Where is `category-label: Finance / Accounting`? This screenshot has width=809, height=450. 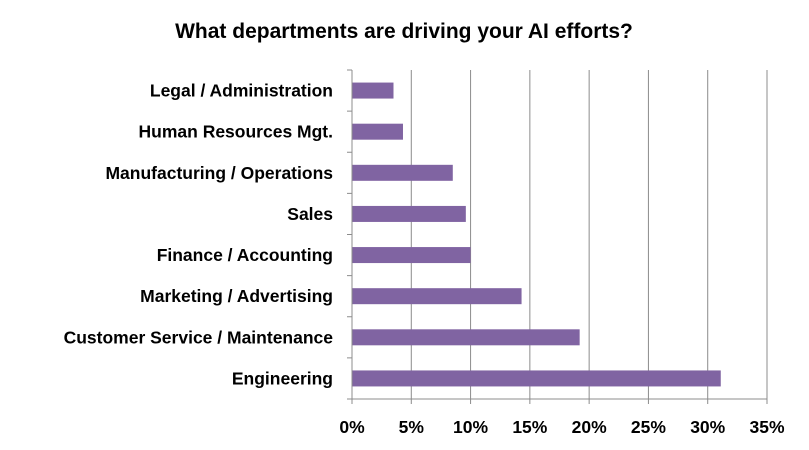
category-label: Finance / Accounting is located at coordinates (245, 255).